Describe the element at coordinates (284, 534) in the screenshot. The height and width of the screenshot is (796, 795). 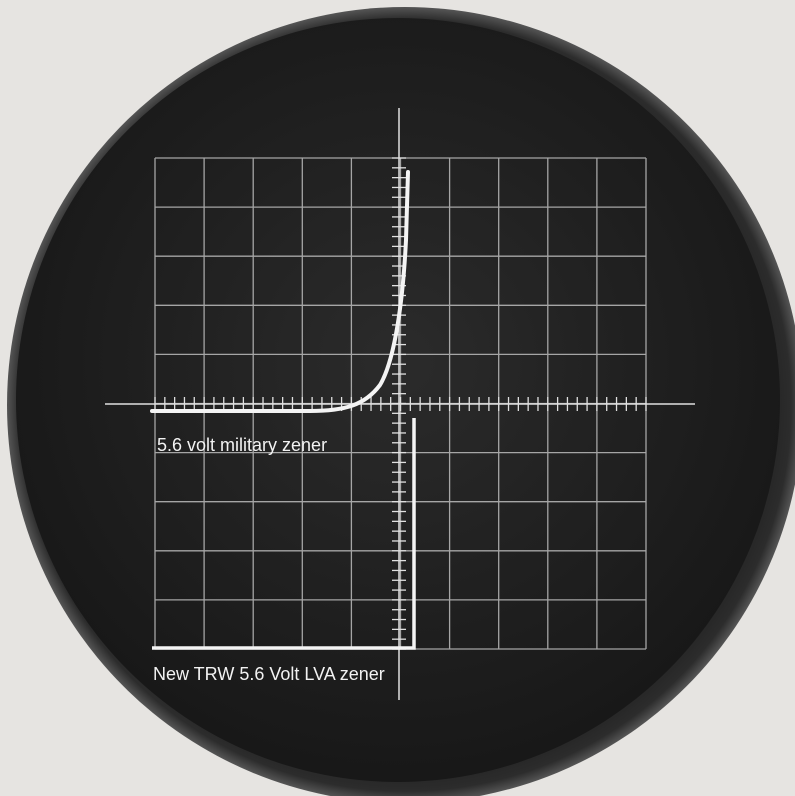
I see `lva-zener-trace` at that location.